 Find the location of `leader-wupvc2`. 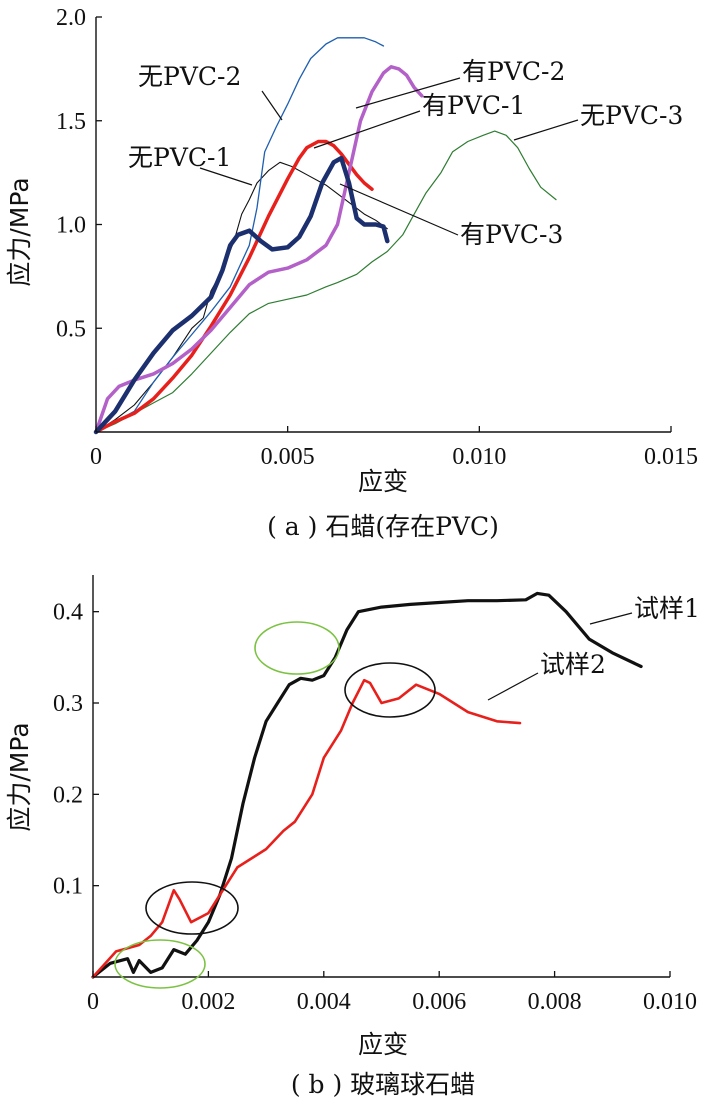

leader-wupvc2 is located at coordinates (272, 105).